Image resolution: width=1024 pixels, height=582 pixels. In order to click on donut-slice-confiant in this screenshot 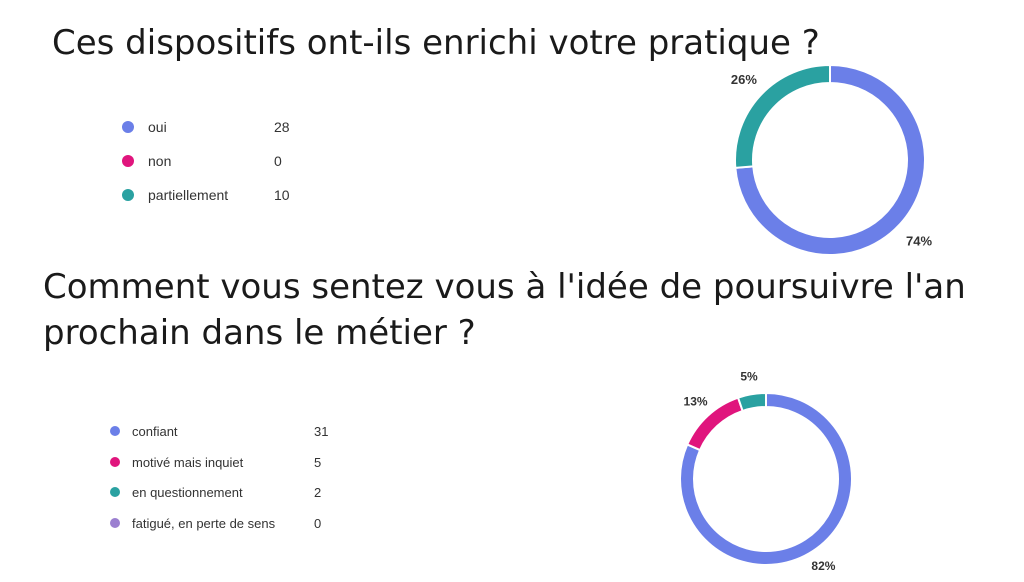, I will do `click(766, 478)`.